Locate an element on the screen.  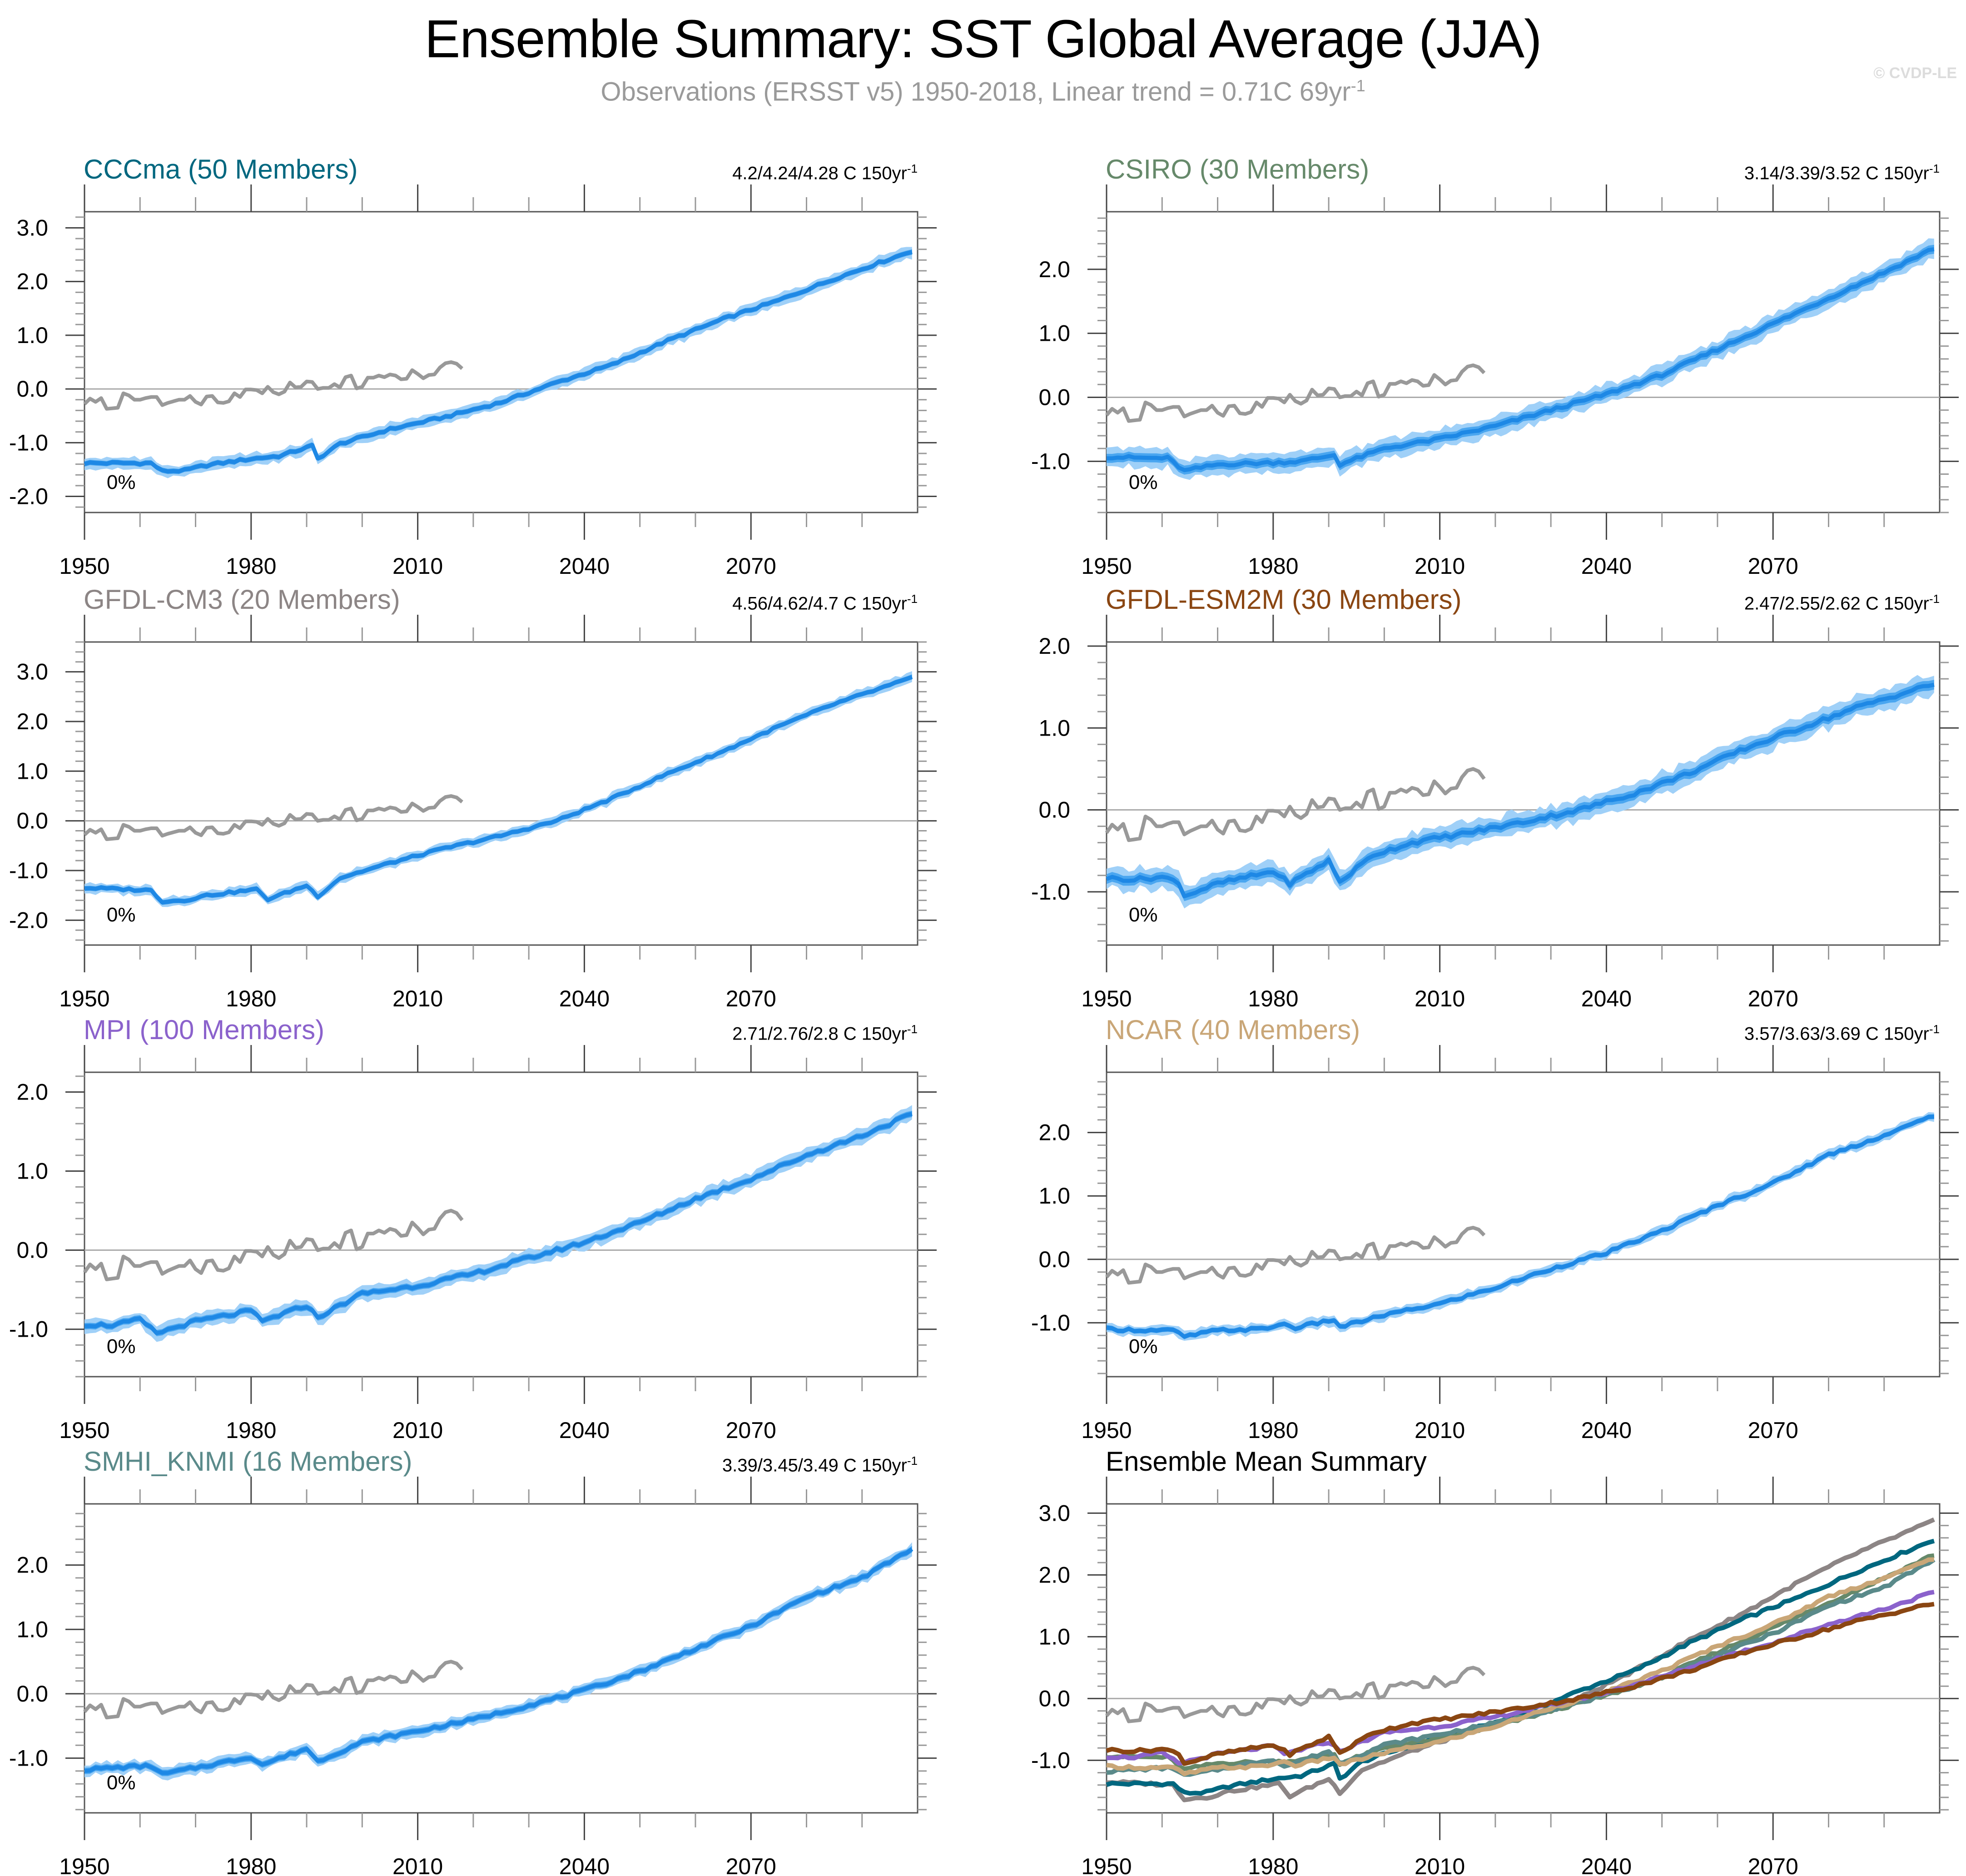
series-line-cccma is located at coordinates (1520, 1667).